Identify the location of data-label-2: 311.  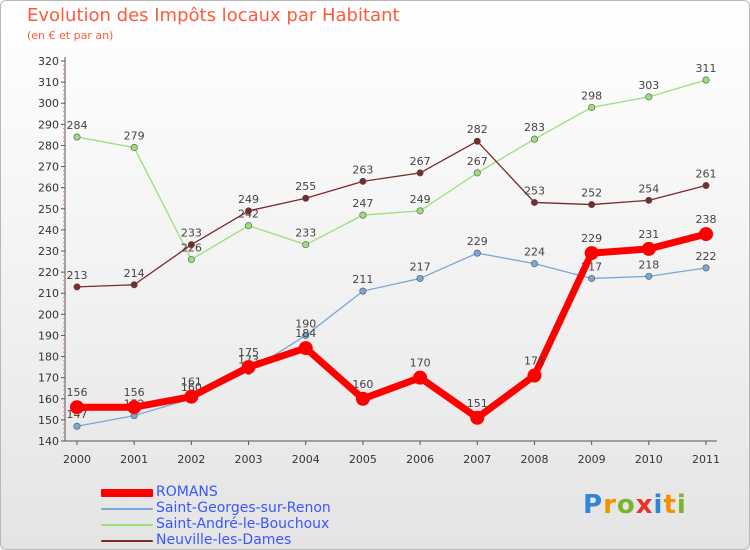
(706, 68).